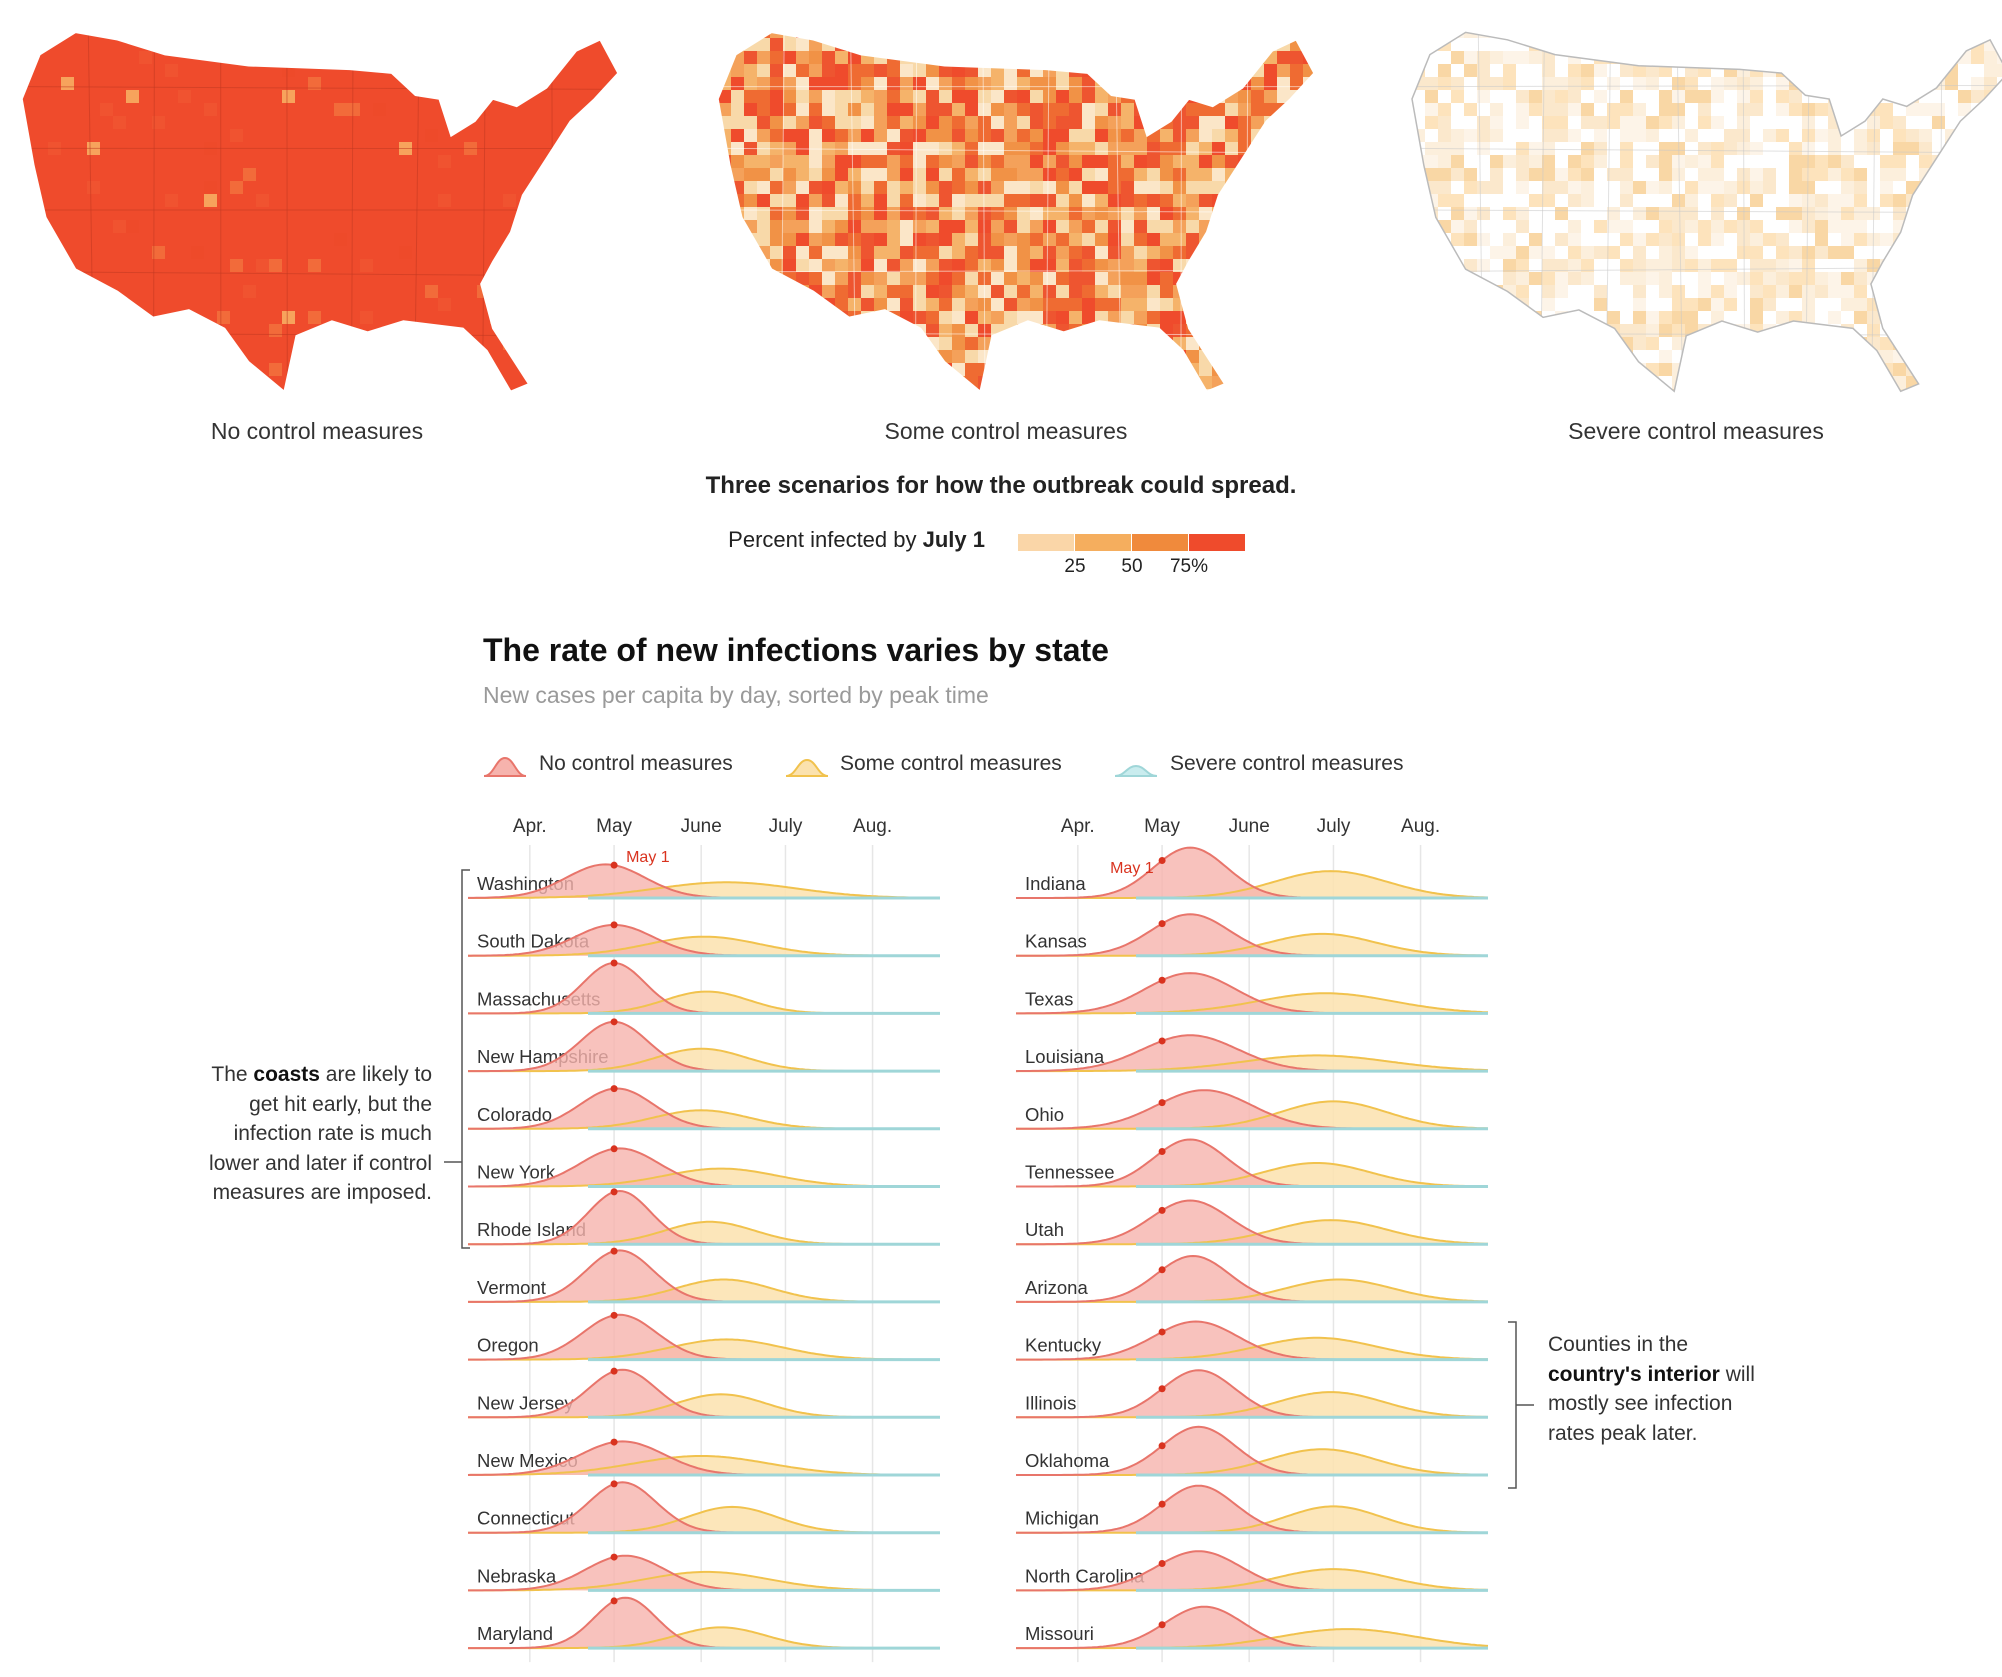  Describe the element at coordinates (1006, 431) in the screenshot. I see `map-caption-some-control: Some control measures` at that location.